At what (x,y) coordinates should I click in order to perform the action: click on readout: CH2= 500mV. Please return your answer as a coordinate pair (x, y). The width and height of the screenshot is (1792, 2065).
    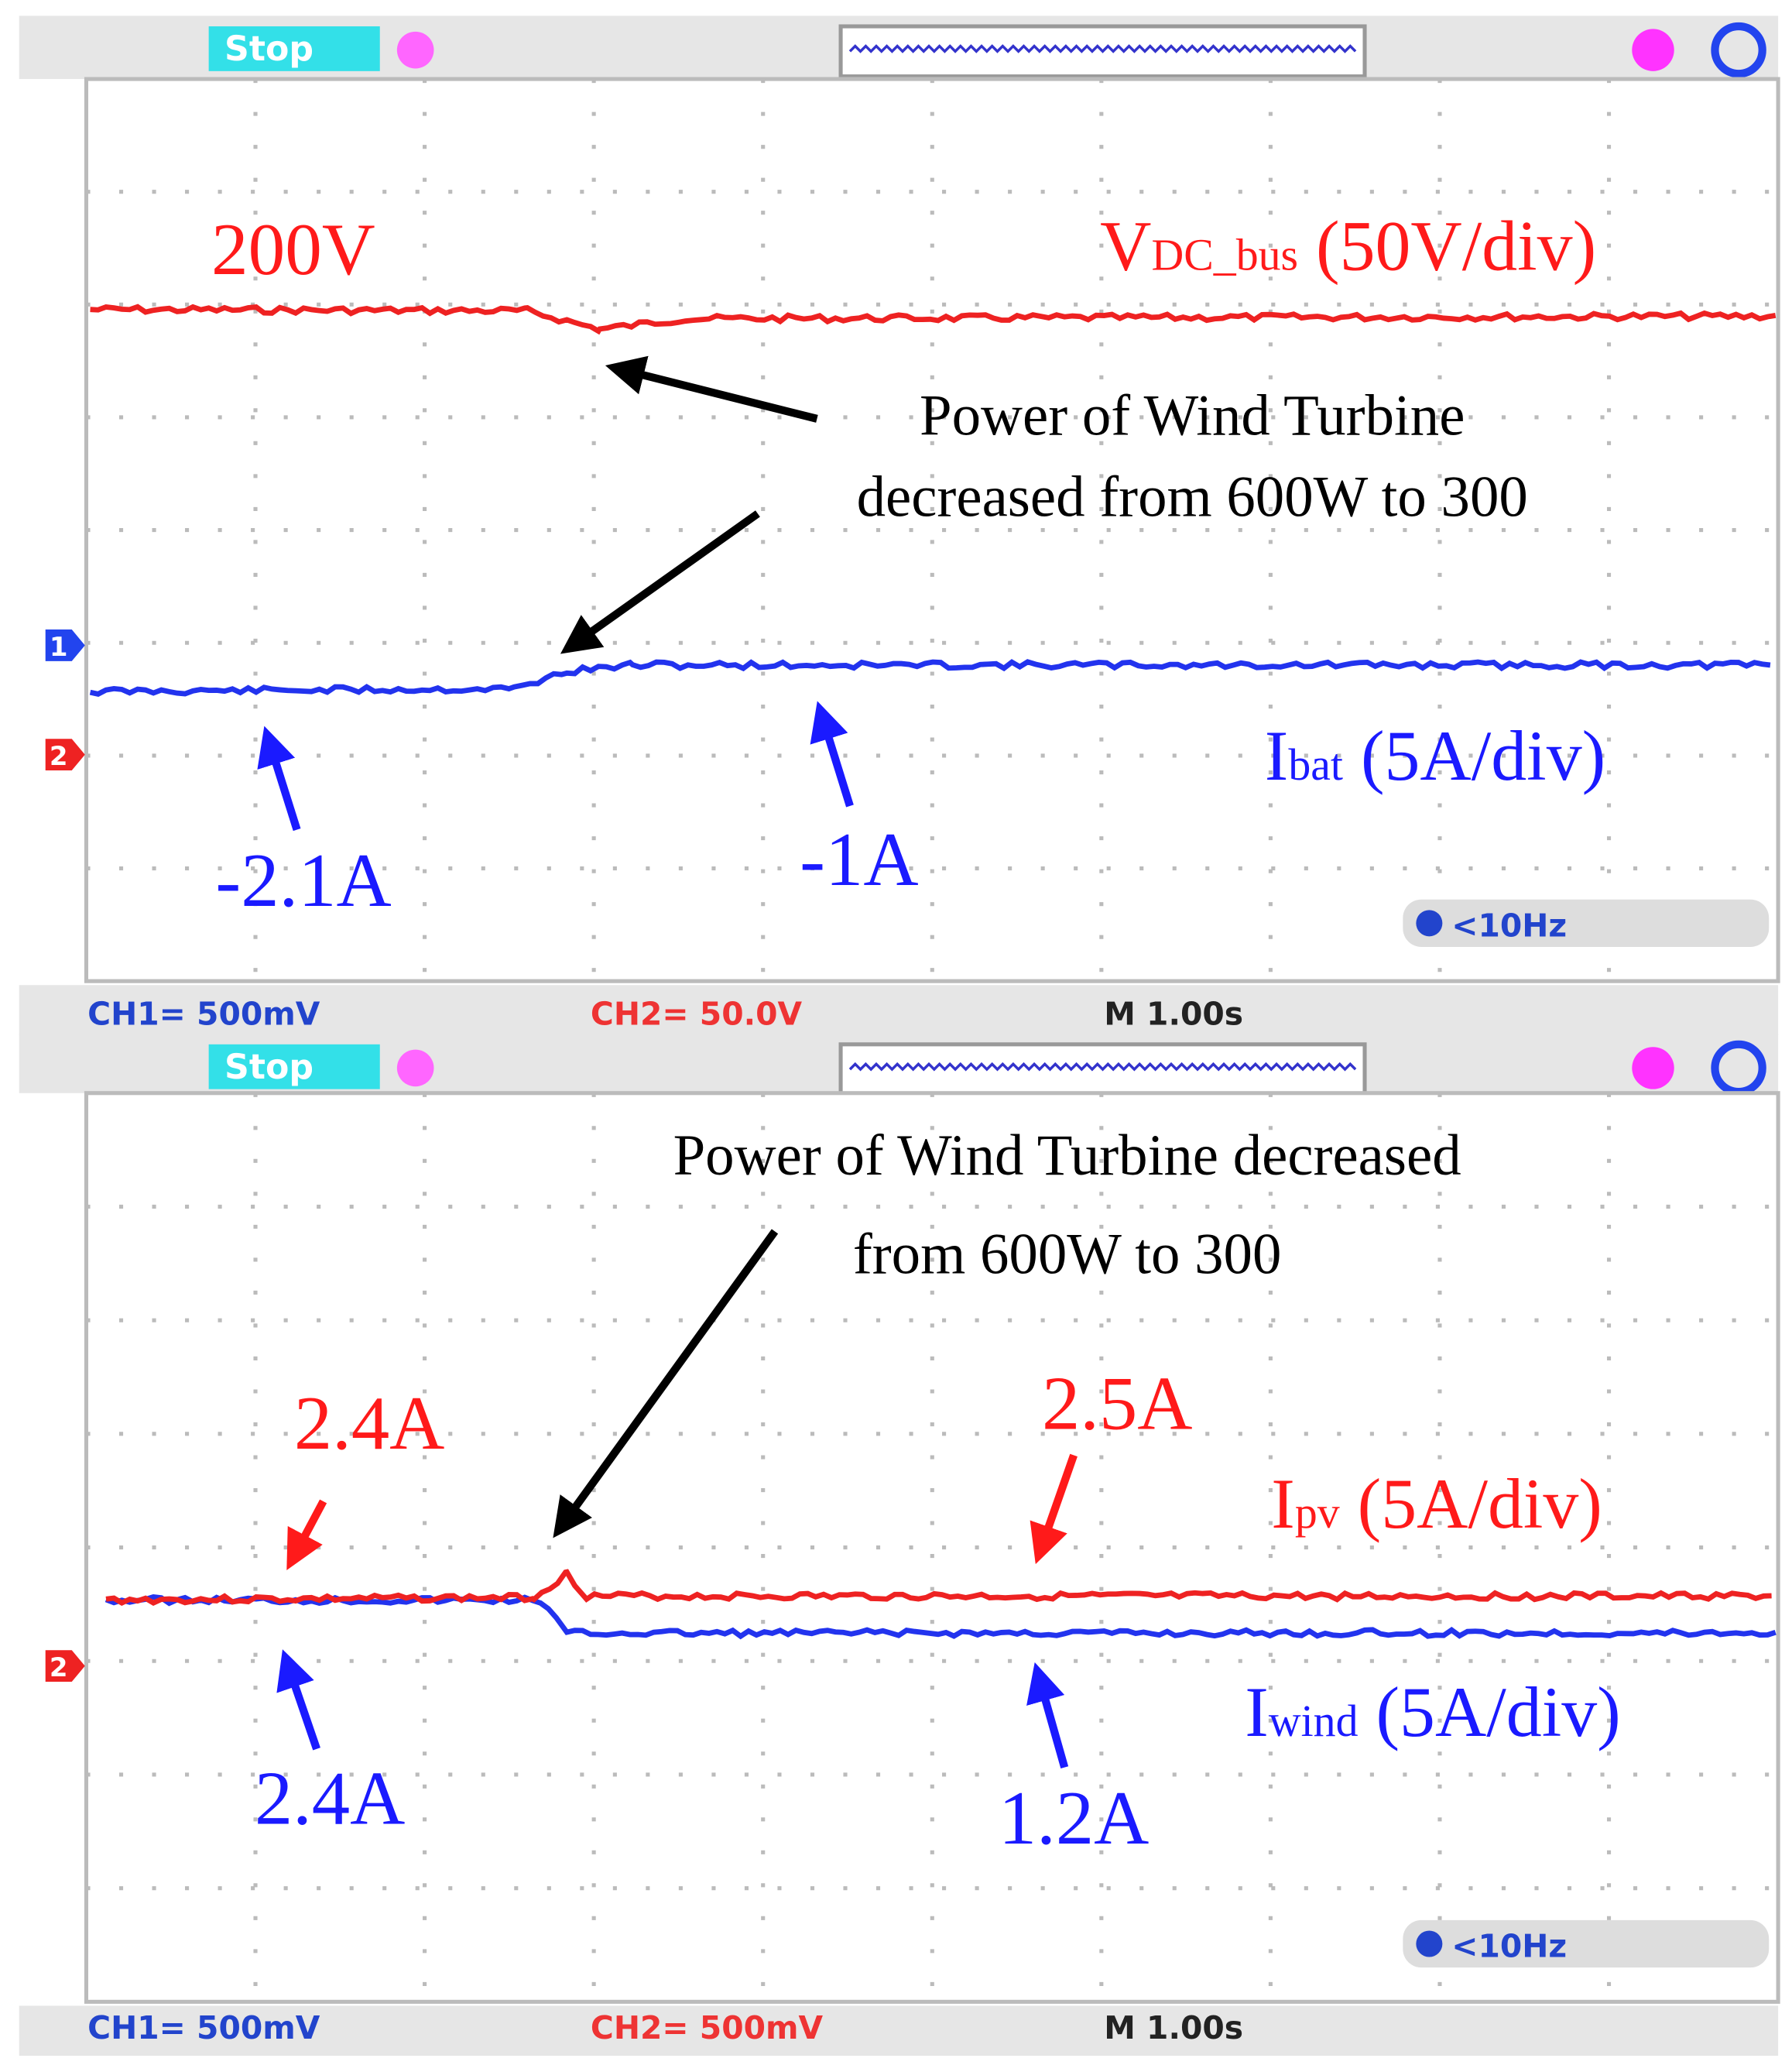
    Looking at the image, I should click on (707, 2028).